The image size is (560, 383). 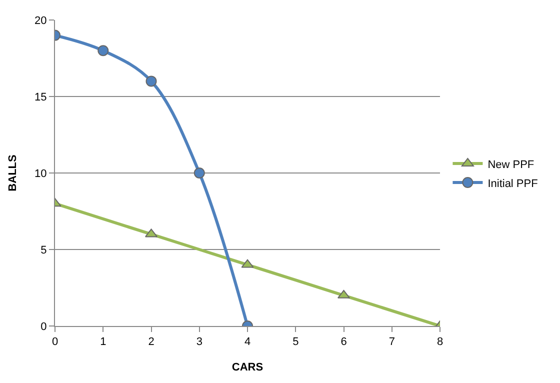 I want to click on x-tick-label: 2, so click(x=151, y=342).